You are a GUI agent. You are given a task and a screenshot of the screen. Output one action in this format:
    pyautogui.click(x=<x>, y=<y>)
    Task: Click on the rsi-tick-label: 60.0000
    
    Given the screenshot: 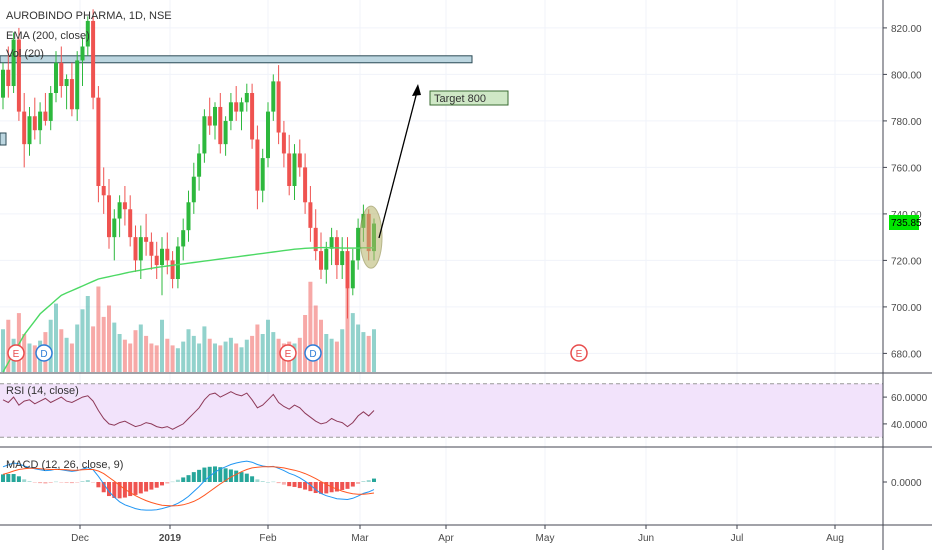 What is the action you would take?
    pyautogui.click(x=909, y=398)
    